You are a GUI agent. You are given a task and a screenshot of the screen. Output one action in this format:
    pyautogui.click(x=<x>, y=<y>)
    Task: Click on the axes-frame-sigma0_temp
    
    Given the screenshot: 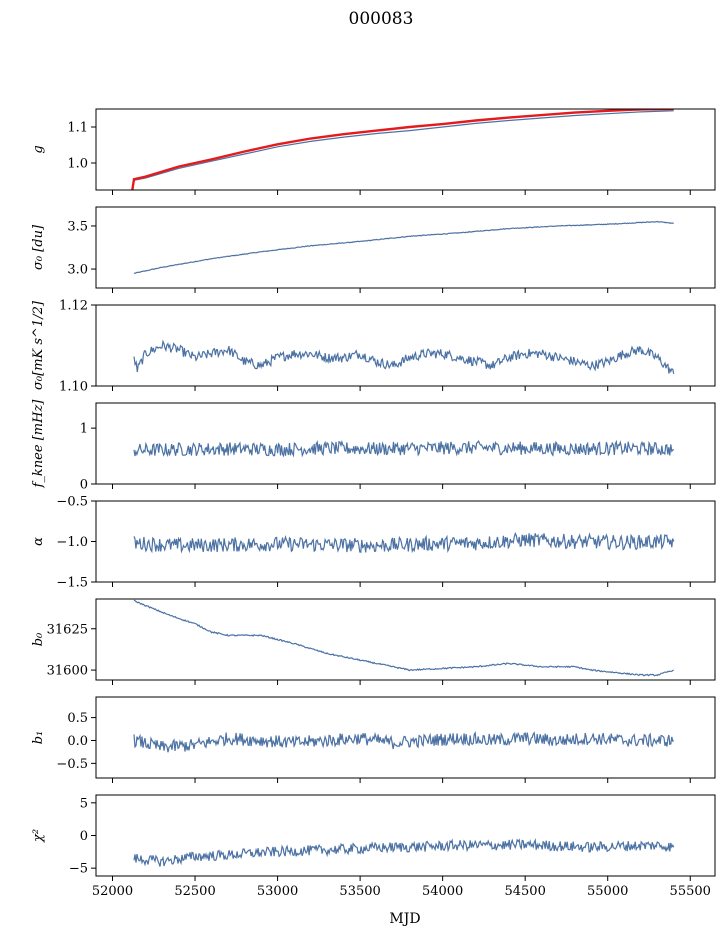 What is the action you would take?
    pyautogui.click(x=405, y=345)
    